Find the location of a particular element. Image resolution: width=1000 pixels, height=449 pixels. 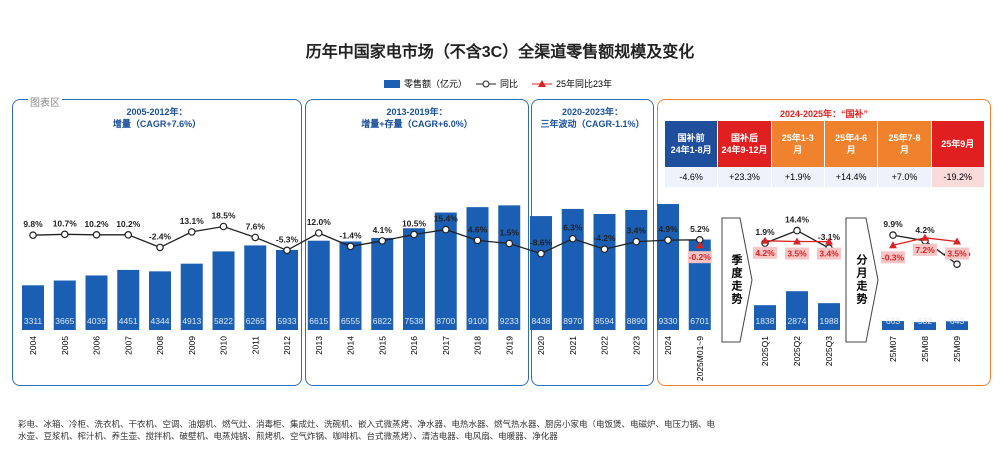

x-tick-label: 2009 is located at coordinates (192, 345).